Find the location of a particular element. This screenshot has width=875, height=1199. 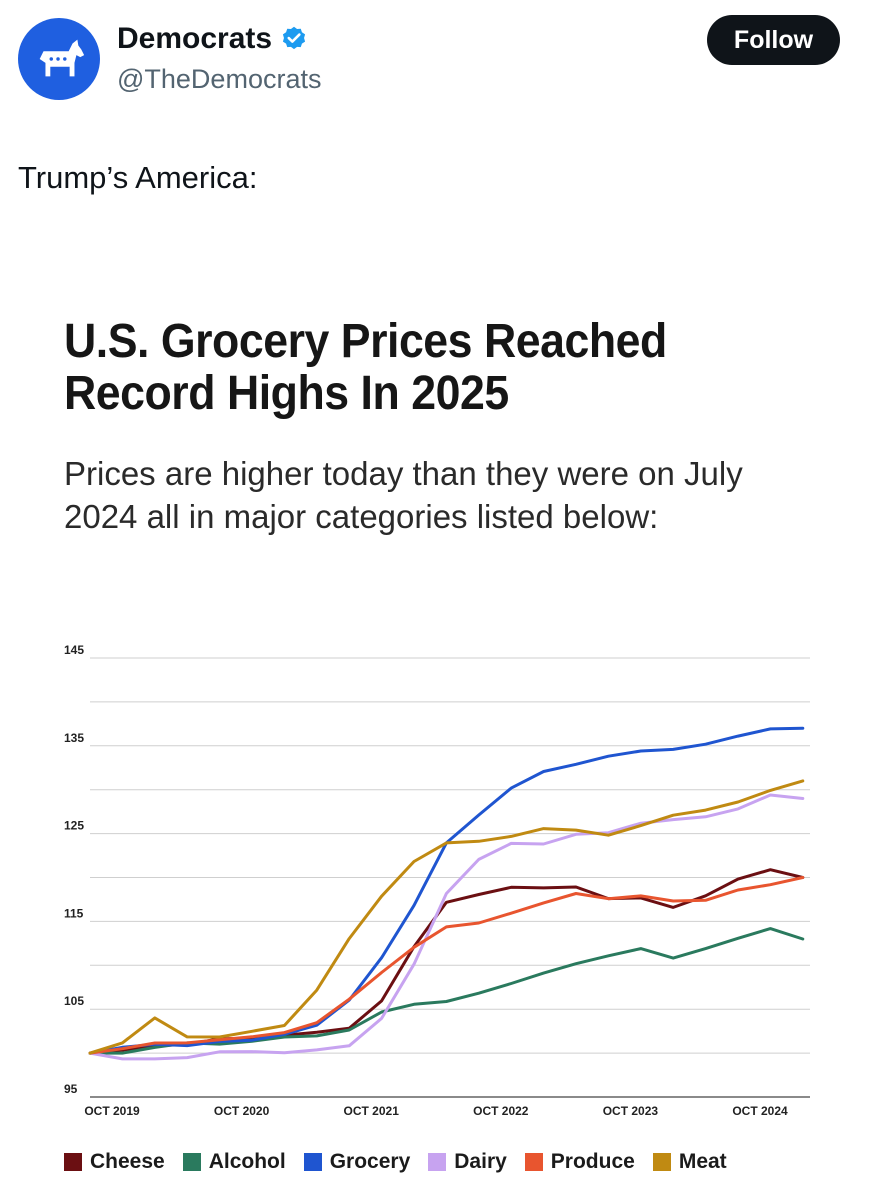

legend-item-dairy: Dairy is located at coordinates (467, 1162).